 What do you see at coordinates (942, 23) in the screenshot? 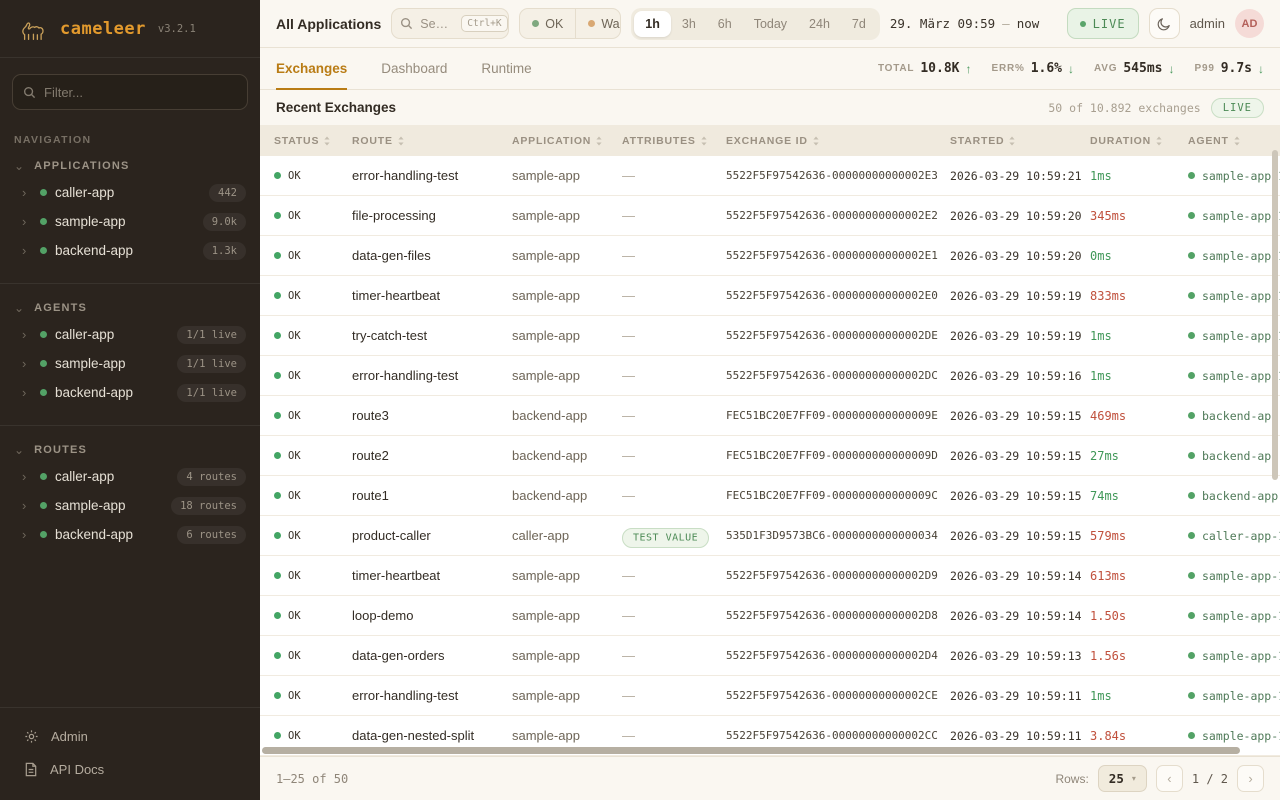
I see `date-from: 29. März 09:59` at bounding box center [942, 23].